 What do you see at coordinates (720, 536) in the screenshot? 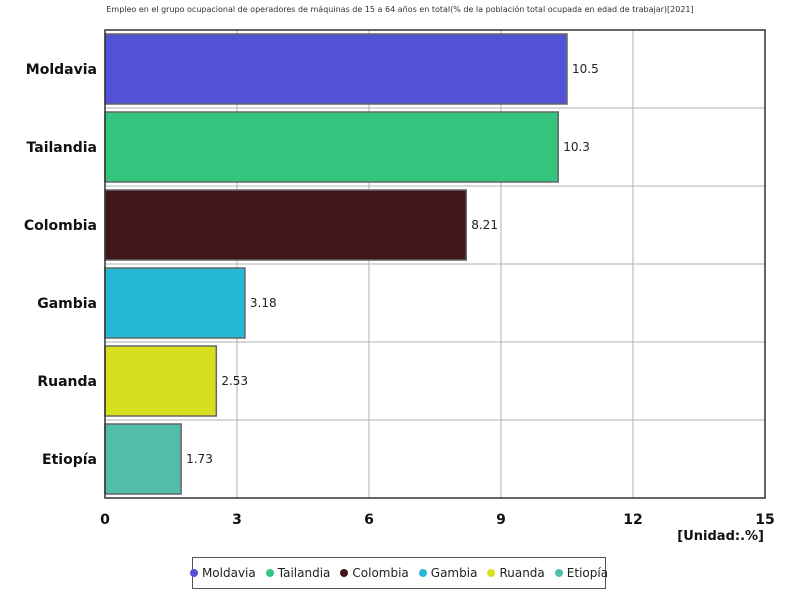
I see `unit-label: [Unidad:.%]` at bounding box center [720, 536].